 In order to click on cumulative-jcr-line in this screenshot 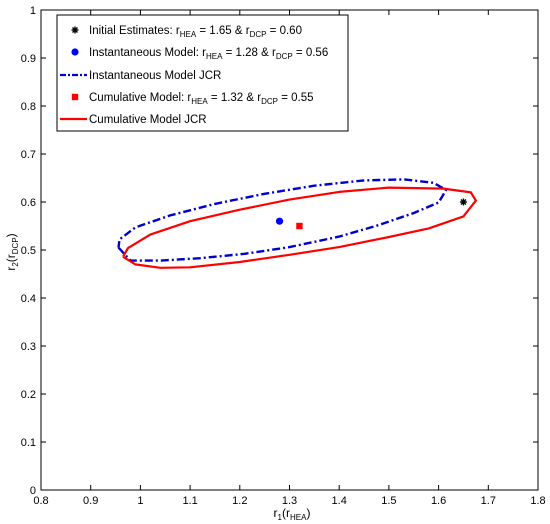, I will do `click(299, 227)`.